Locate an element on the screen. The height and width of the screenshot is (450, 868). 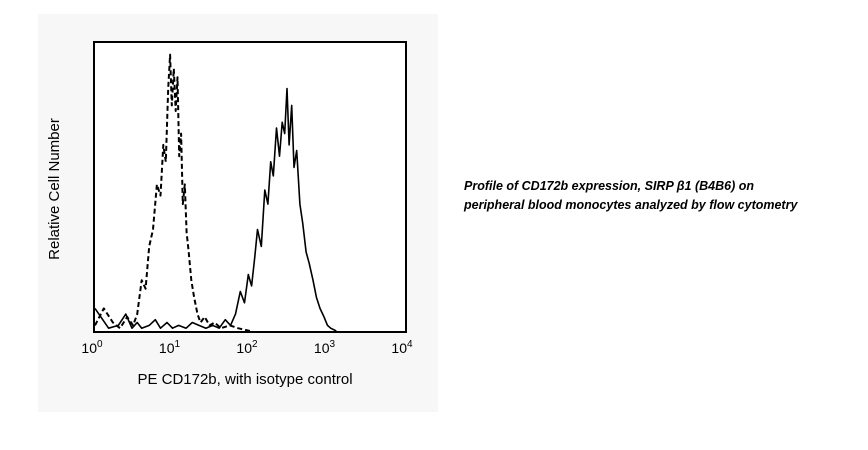
x-axis-label: PE CD172b, with isotype control is located at coordinates (244, 379).